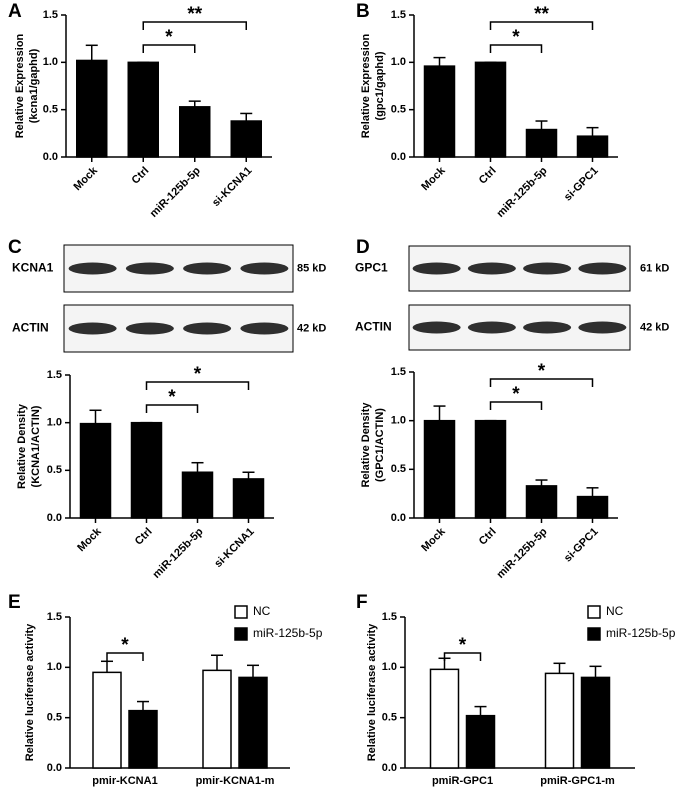  Describe the element at coordinates (36, 446) in the screenshot. I see `y-axis-label: (KCNA1/ACTIN)` at that location.